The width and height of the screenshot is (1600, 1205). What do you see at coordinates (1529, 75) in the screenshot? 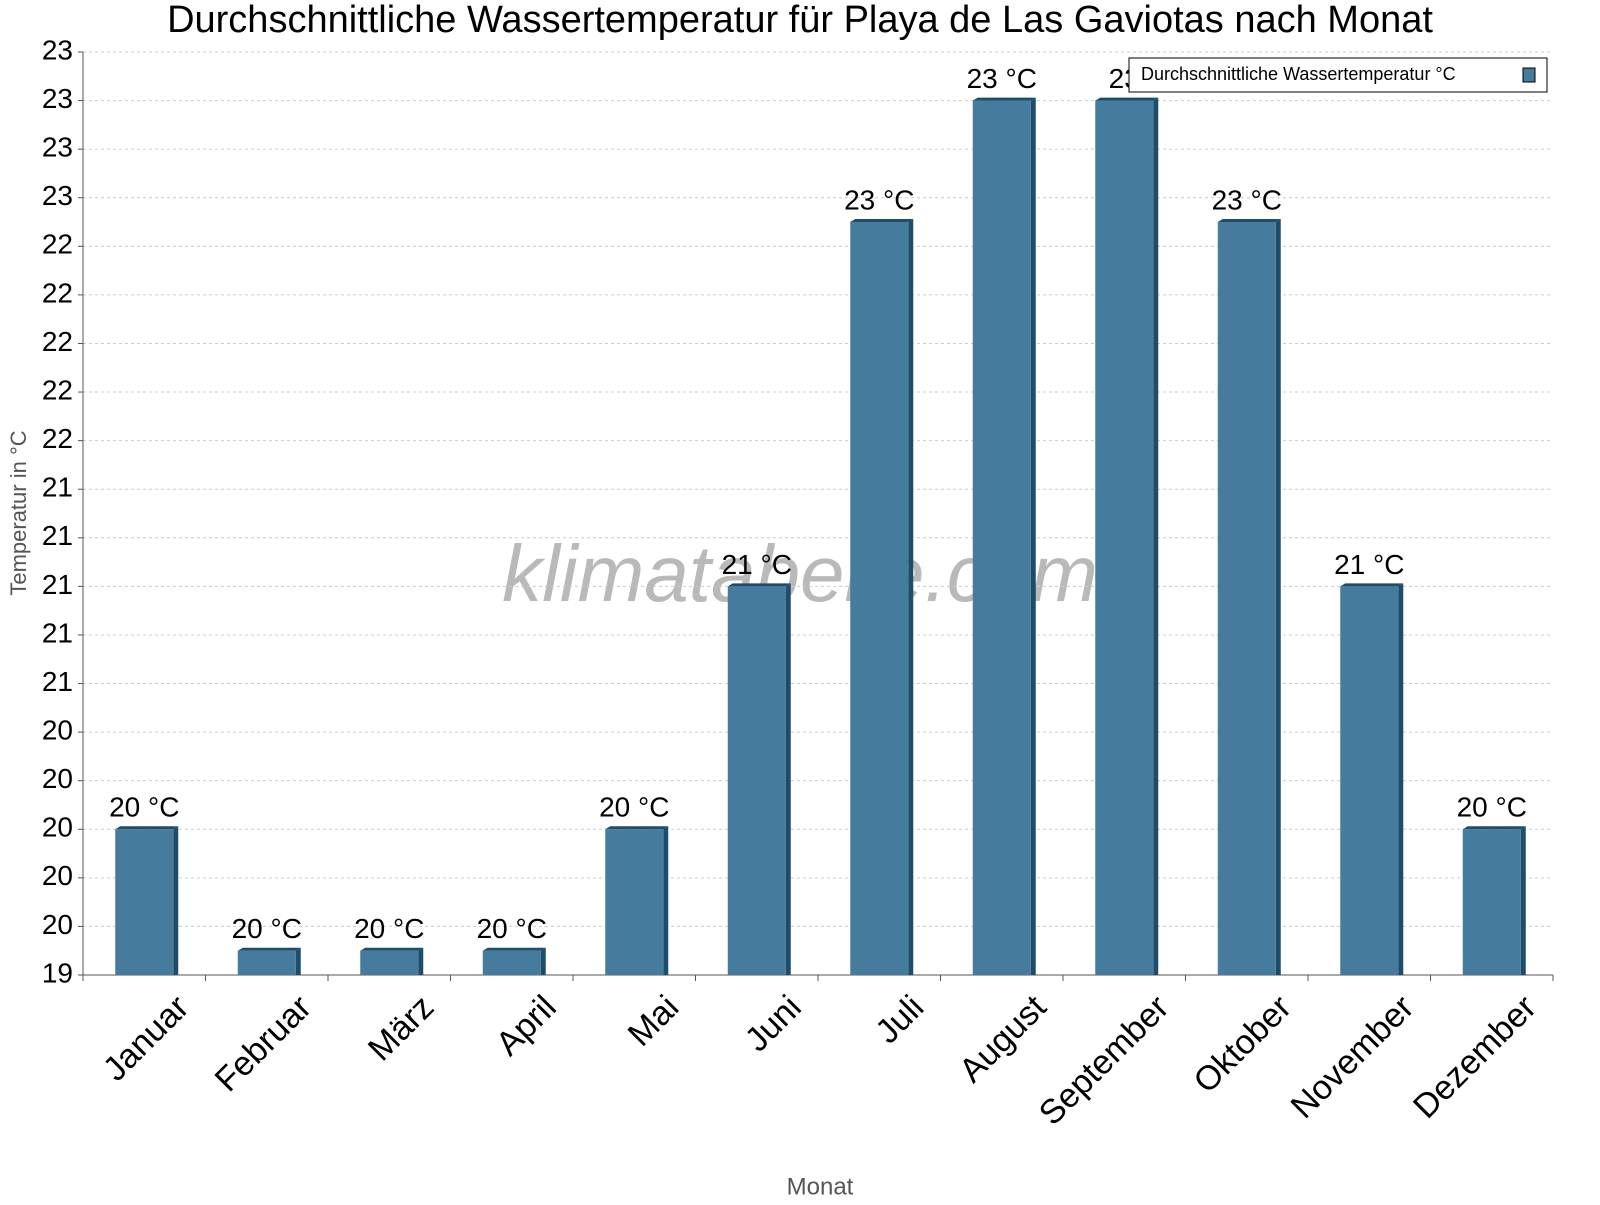
I see `legend-swatch` at bounding box center [1529, 75].